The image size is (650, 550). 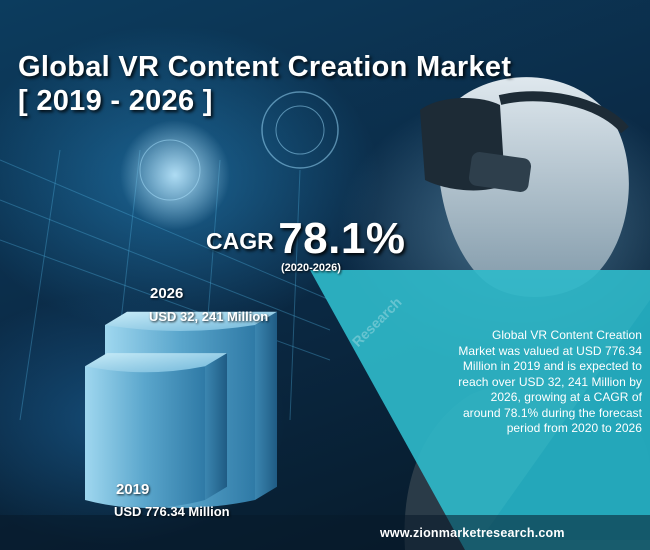 What do you see at coordinates (175, 175) in the screenshot?
I see `hand-glow` at bounding box center [175, 175].